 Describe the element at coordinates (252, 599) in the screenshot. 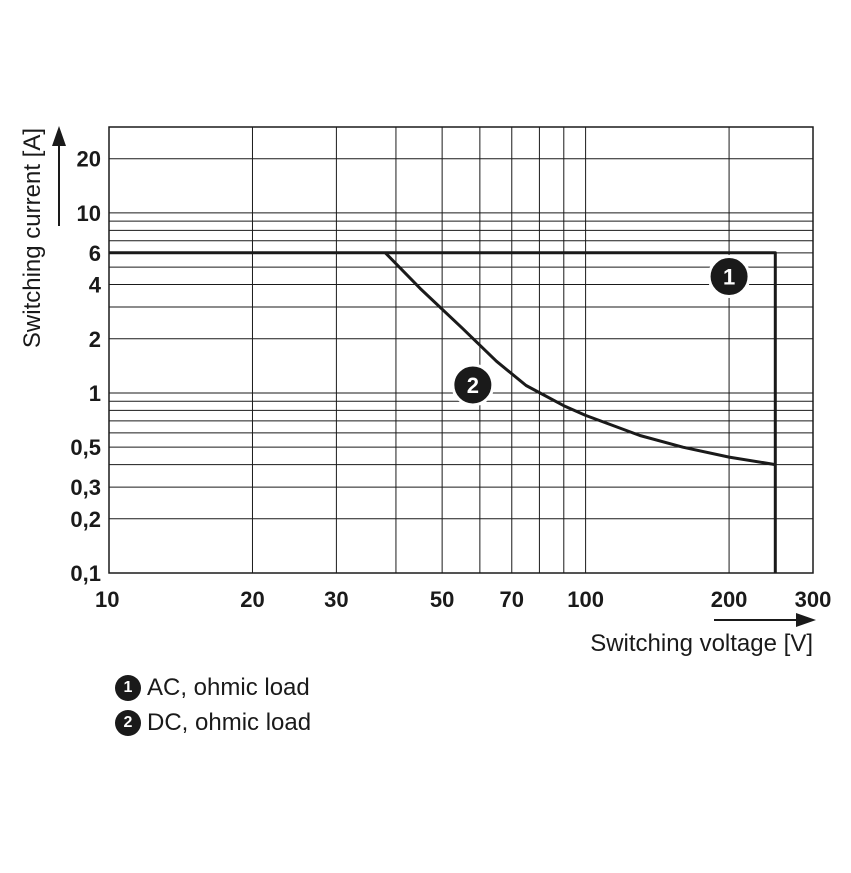

I see `x-tick-label: 20` at that location.